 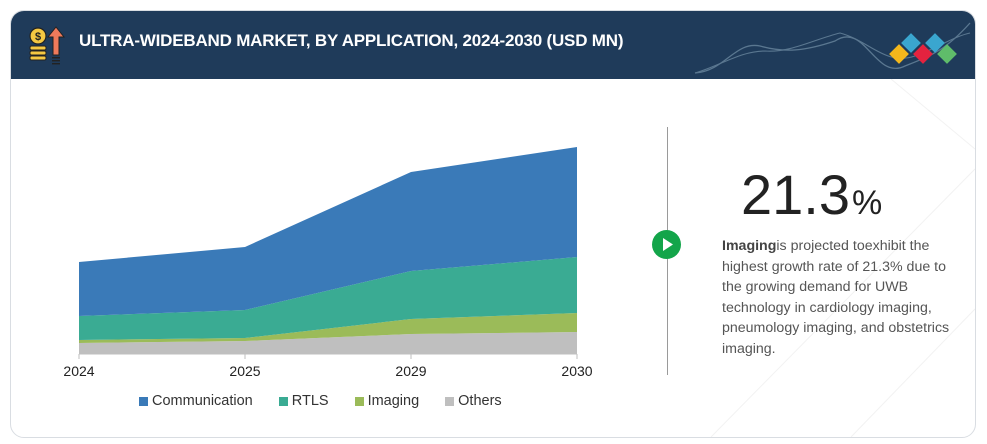 I want to click on legend-item-rtls: RTLS, so click(x=303, y=401).